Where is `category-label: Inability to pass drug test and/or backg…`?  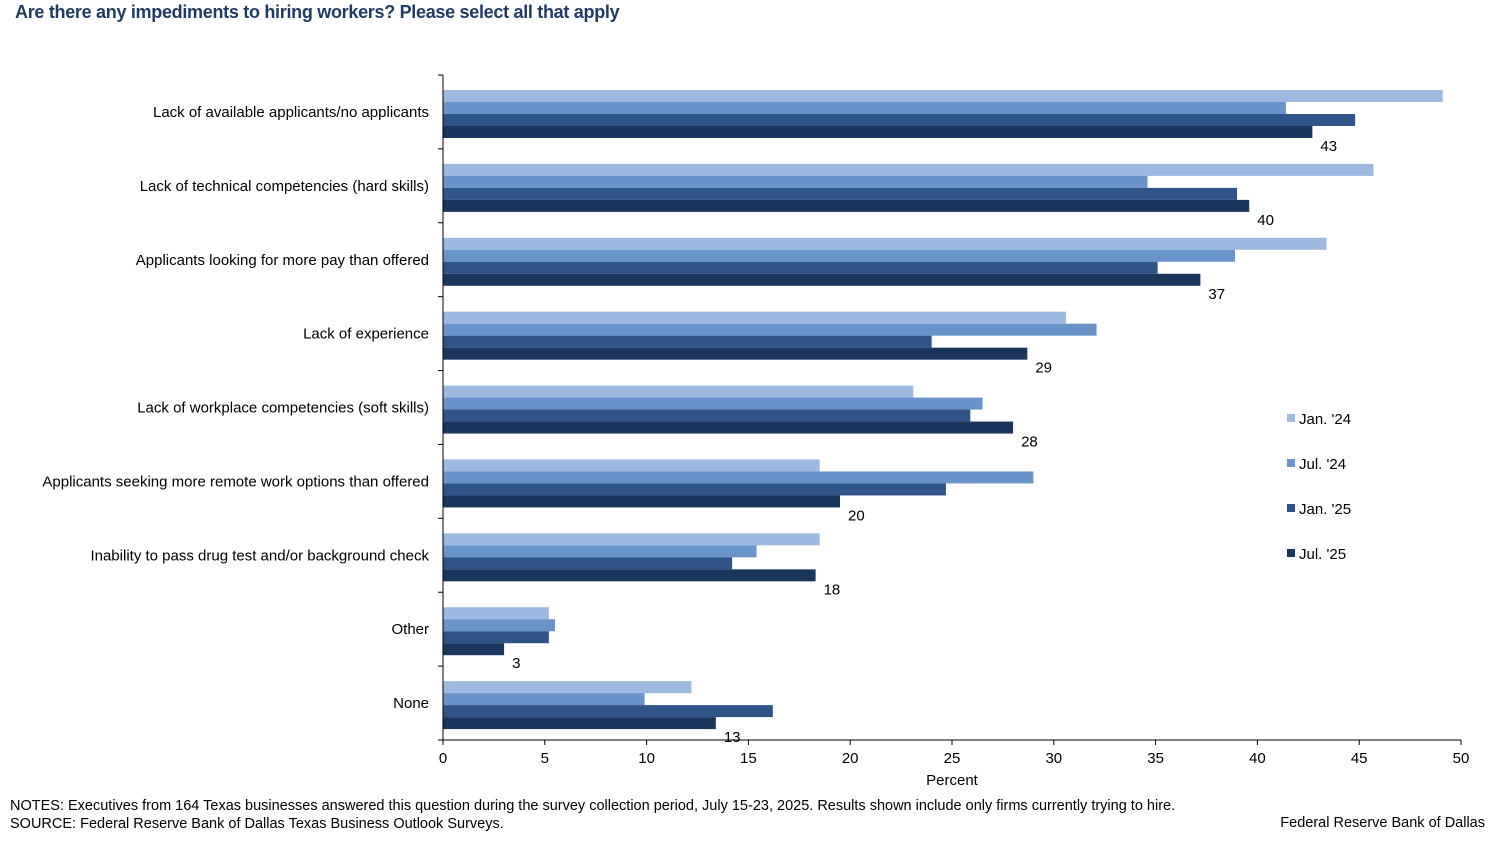
category-label: Inability to pass drug test and/or backg… is located at coordinates (259, 555).